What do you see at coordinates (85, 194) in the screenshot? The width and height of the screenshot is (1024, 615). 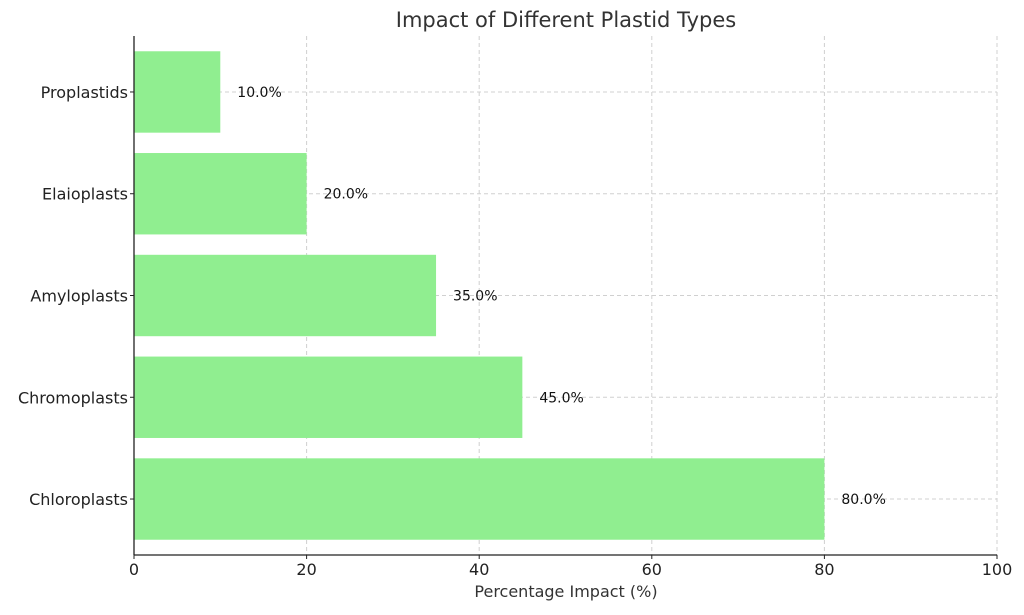 I see `category-label-elaioplasts: Elaioplasts` at bounding box center [85, 194].